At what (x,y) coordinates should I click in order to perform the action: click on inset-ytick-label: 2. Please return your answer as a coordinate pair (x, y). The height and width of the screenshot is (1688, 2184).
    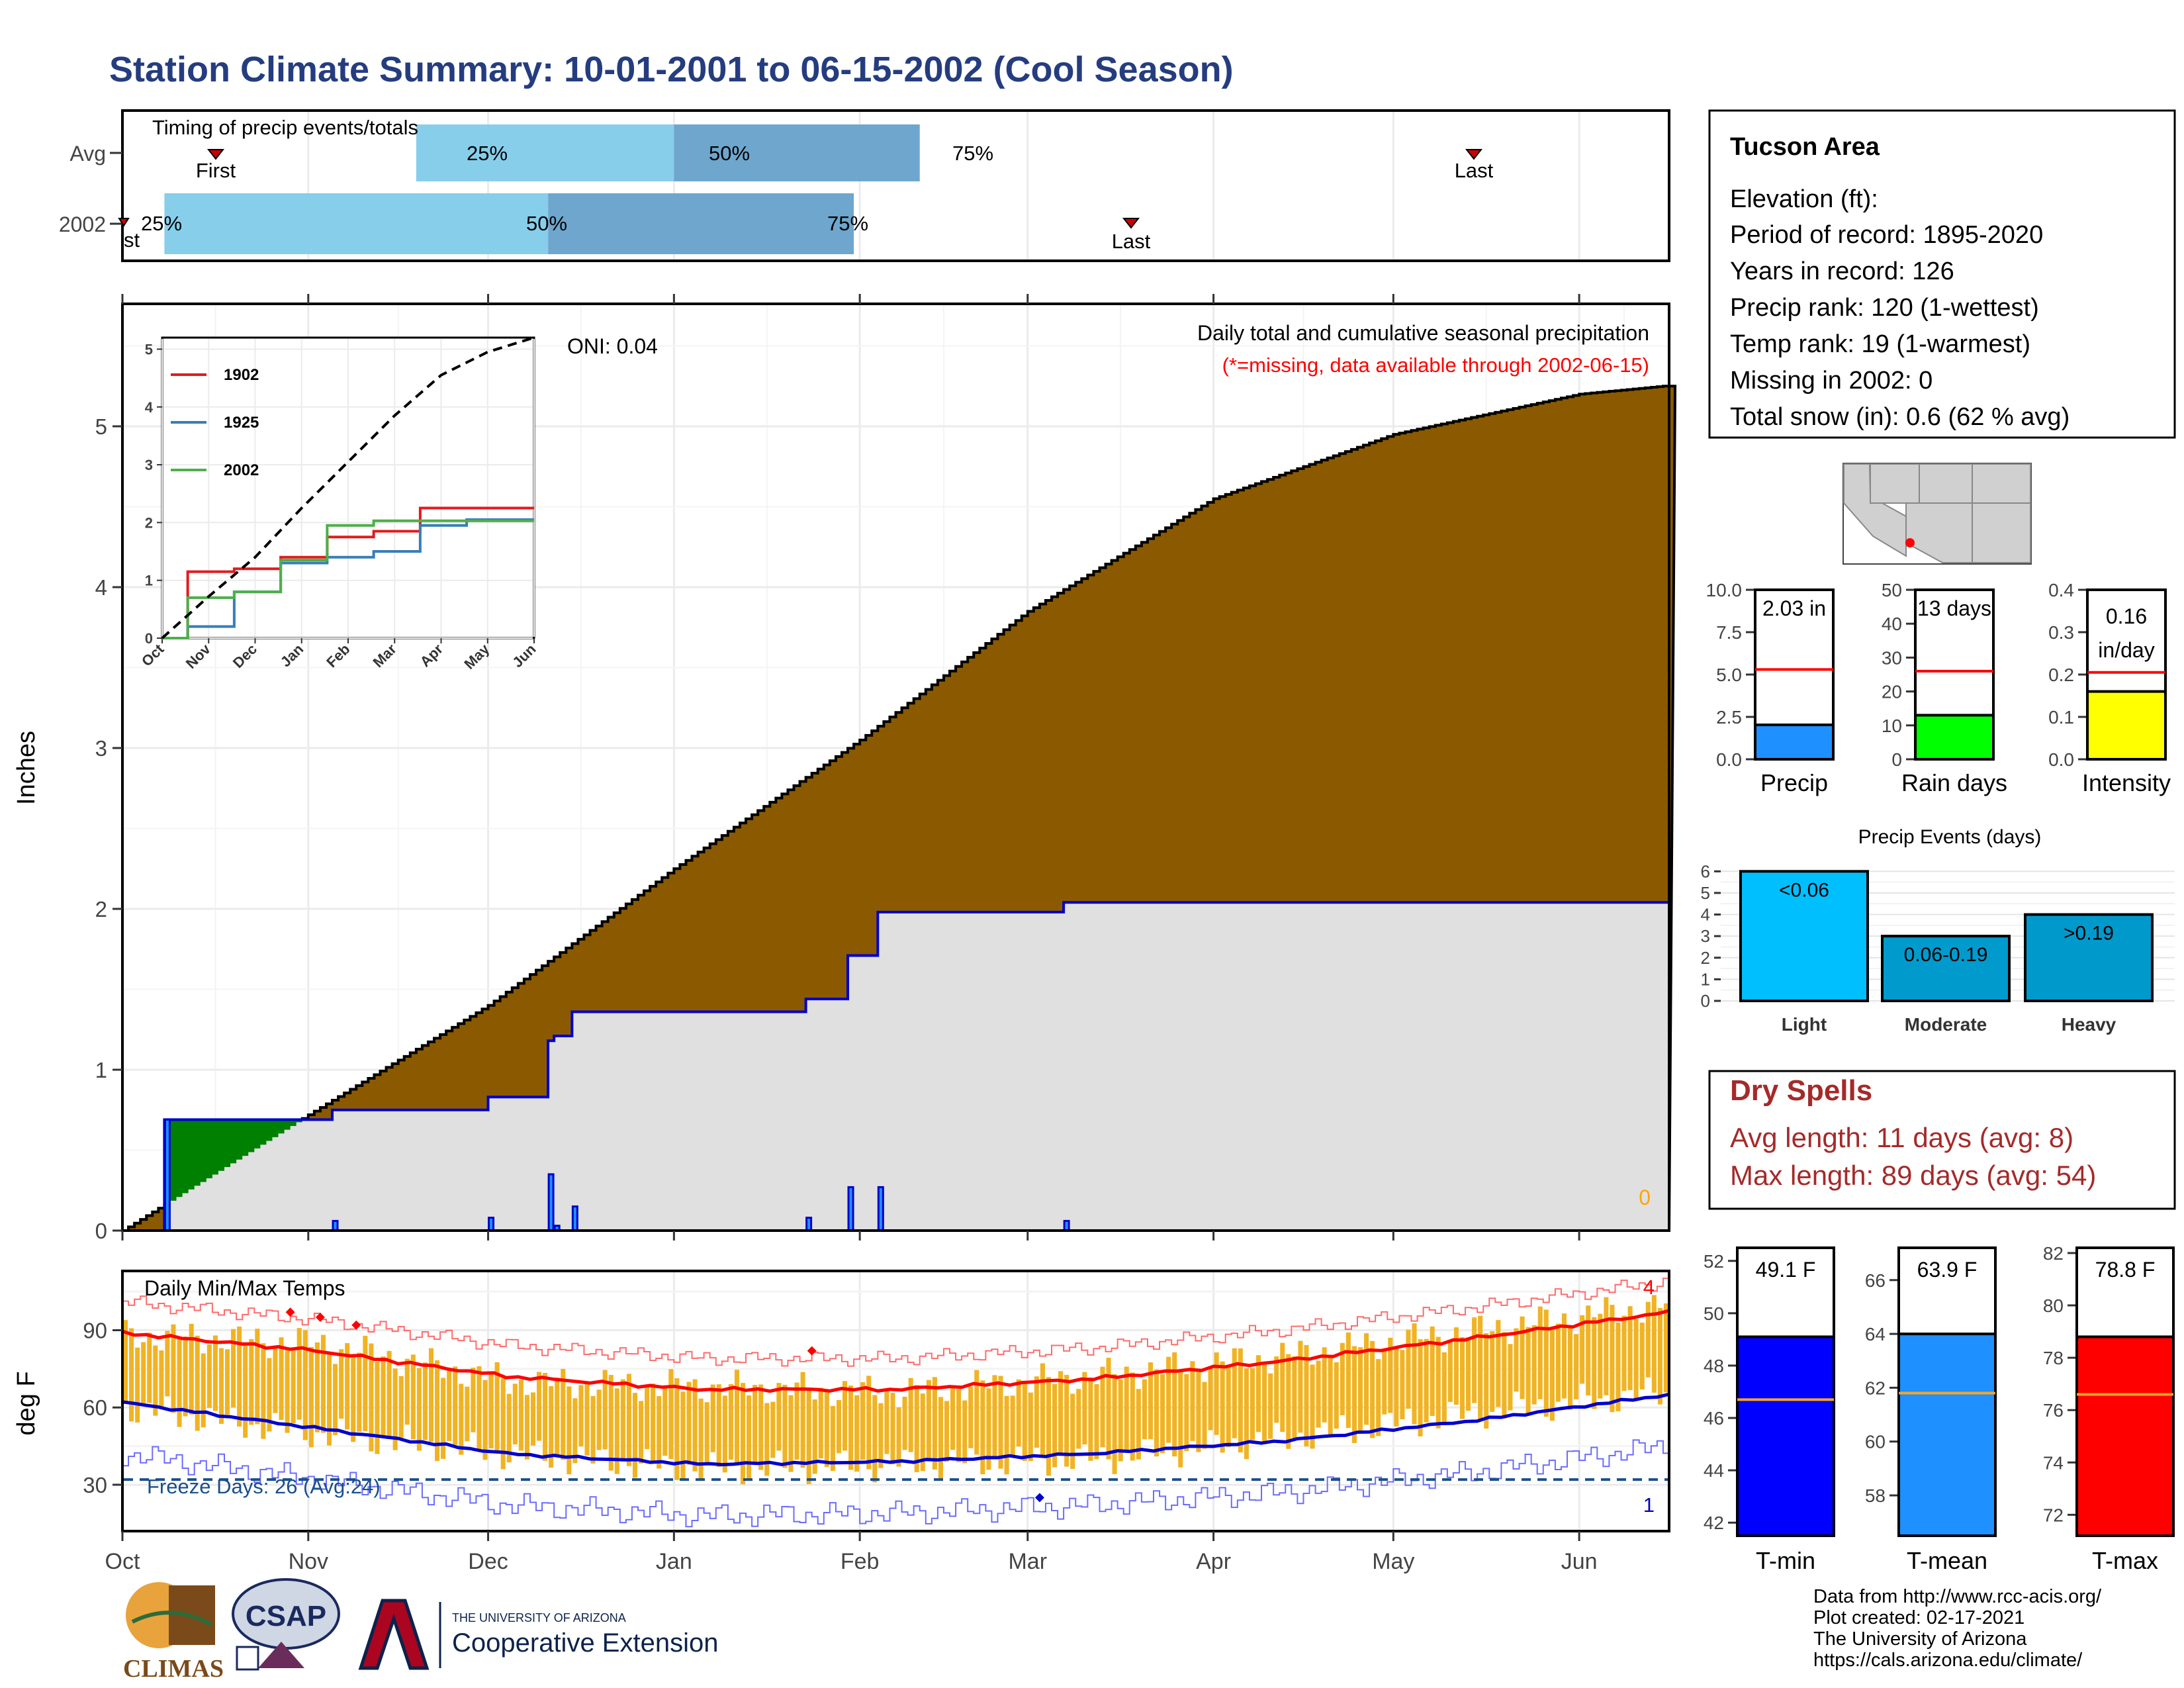
    Looking at the image, I should click on (149, 522).